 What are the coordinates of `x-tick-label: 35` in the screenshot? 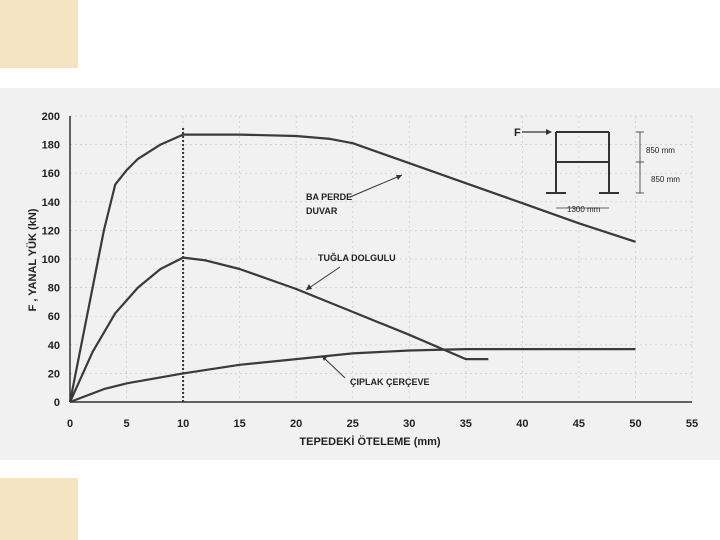 It's located at (466, 424).